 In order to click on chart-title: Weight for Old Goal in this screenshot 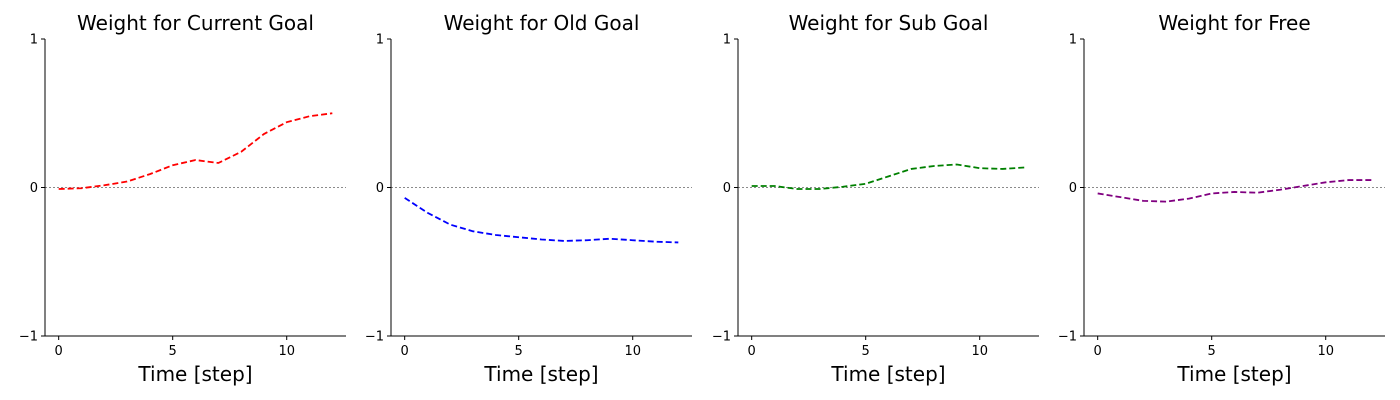, I will do `click(542, 23)`.